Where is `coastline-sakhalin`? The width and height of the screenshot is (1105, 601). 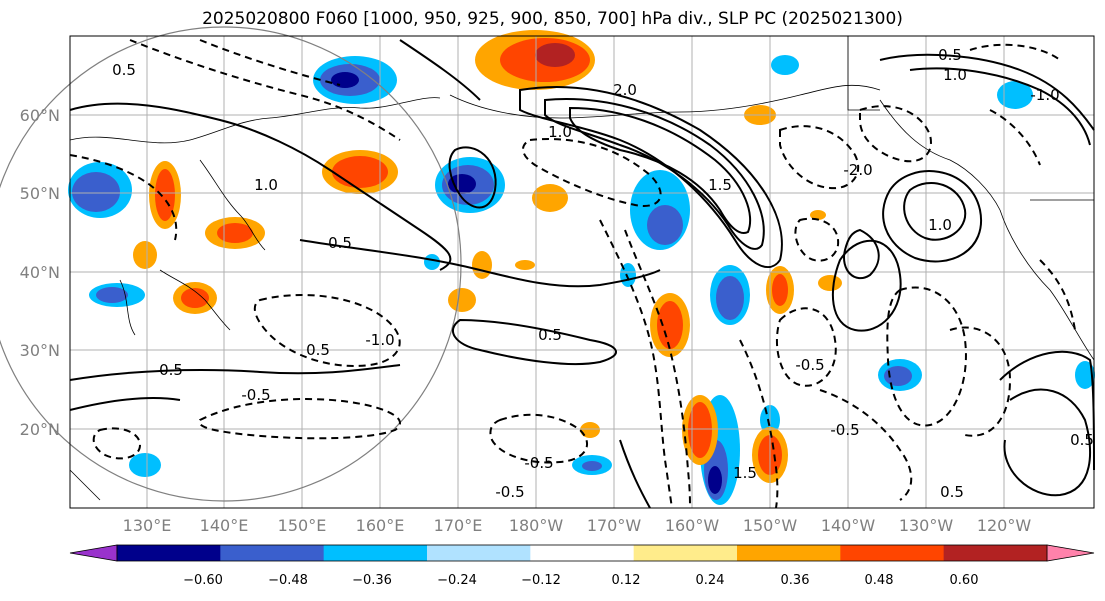
coastline-sakhalin is located at coordinates (232, 205).